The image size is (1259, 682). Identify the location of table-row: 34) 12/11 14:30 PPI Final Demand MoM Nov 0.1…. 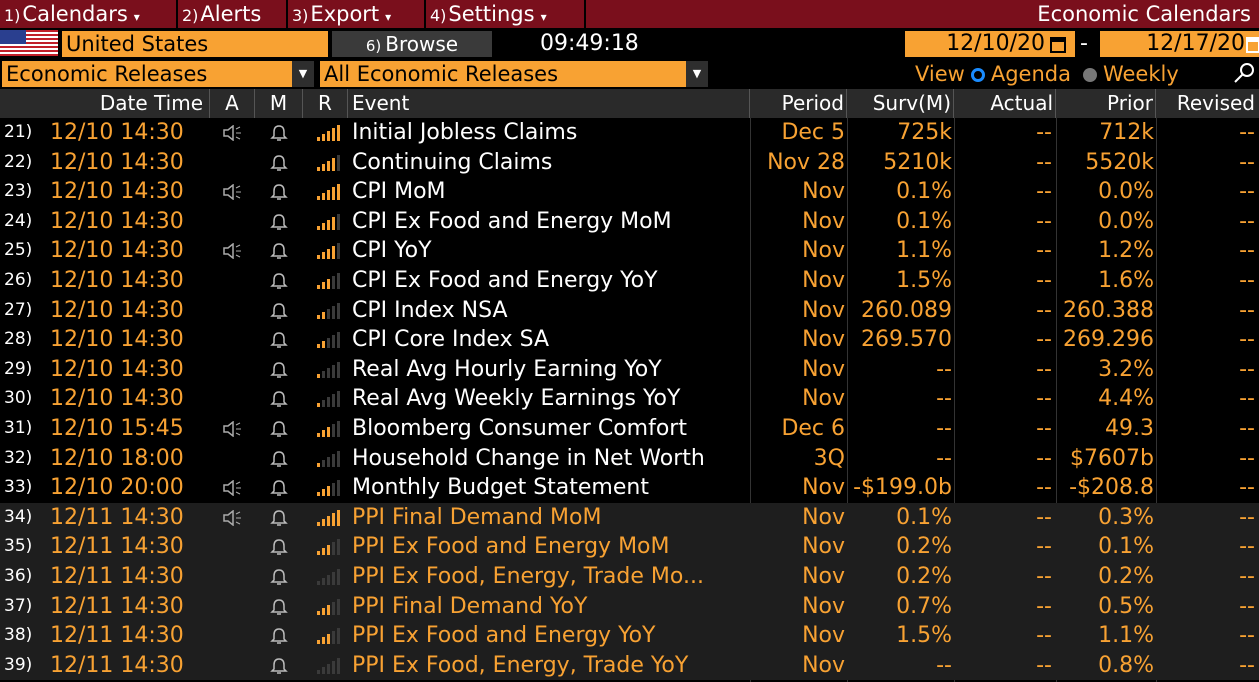
(629, 517).